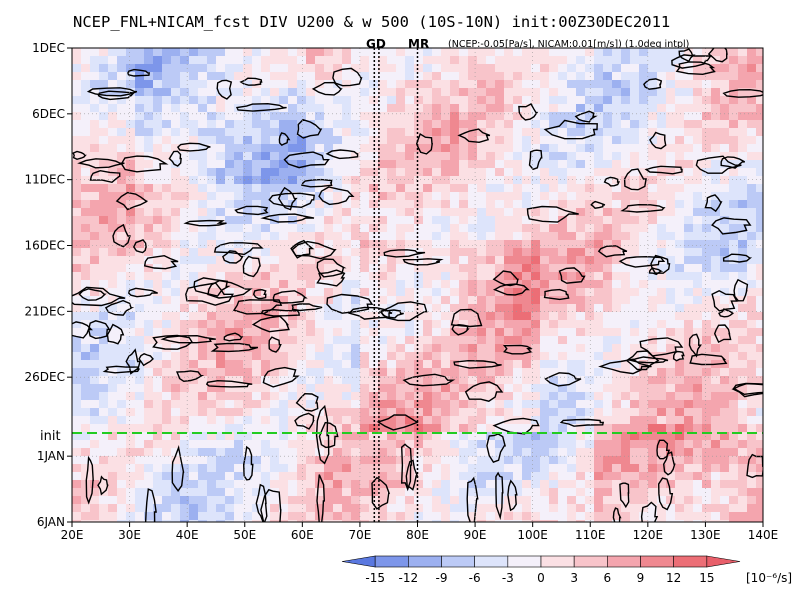 The height and width of the screenshot is (600, 800). Describe the element at coordinates (45, 246) in the screenshot. I see `y-tick-label: 16DEC` at that location.